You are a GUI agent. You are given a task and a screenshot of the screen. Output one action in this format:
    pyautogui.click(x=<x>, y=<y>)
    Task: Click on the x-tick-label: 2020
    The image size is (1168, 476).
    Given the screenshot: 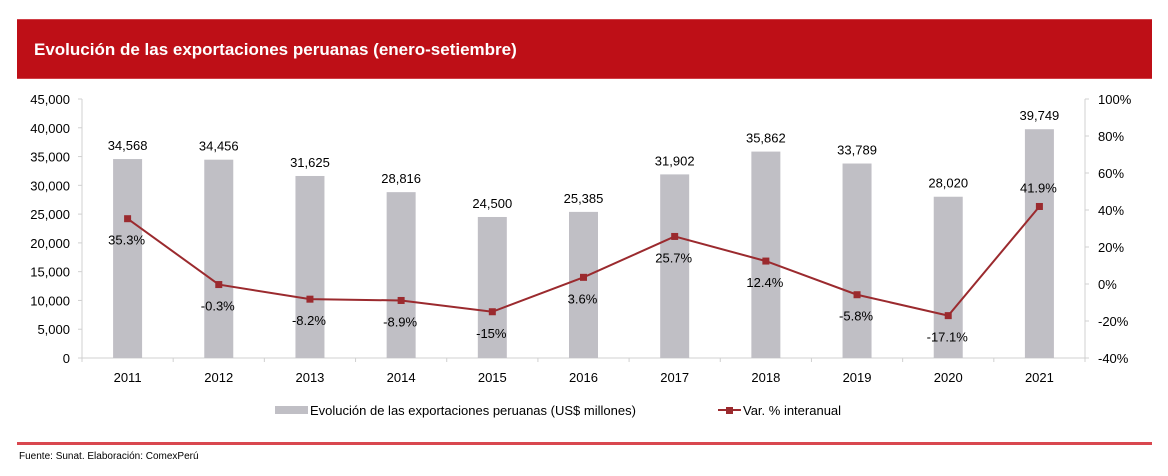 What is the action you would take?
    pyautogui.click(x=948, y=377)
    